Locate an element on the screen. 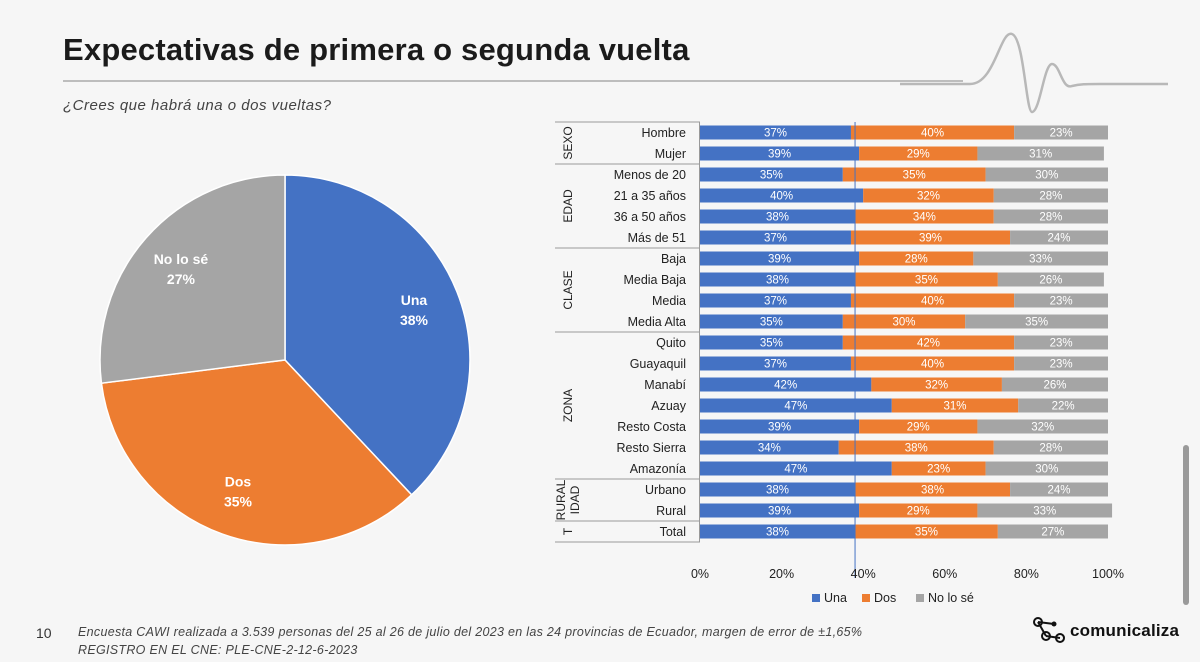 The width and height of the screenshot is (1200, 662). scrollbar is located at coordinates (1186, 525).